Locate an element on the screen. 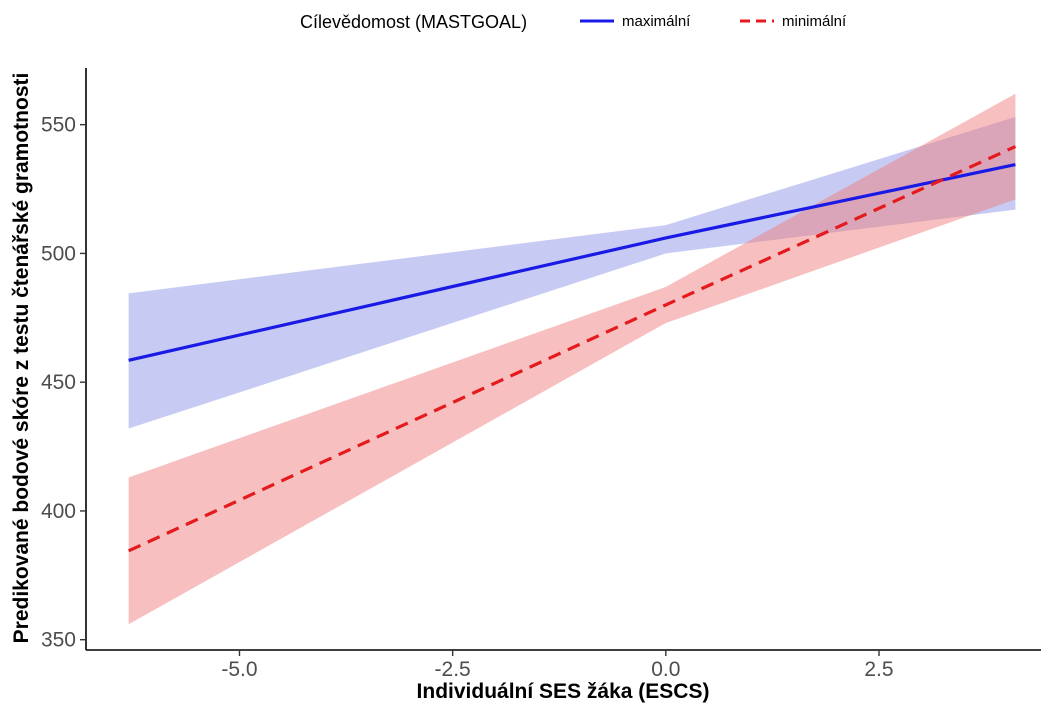 Image resolution: width=1061 pixels, height=704 pixels. y-tick-label: 550 is located at coordinates (58, 125).